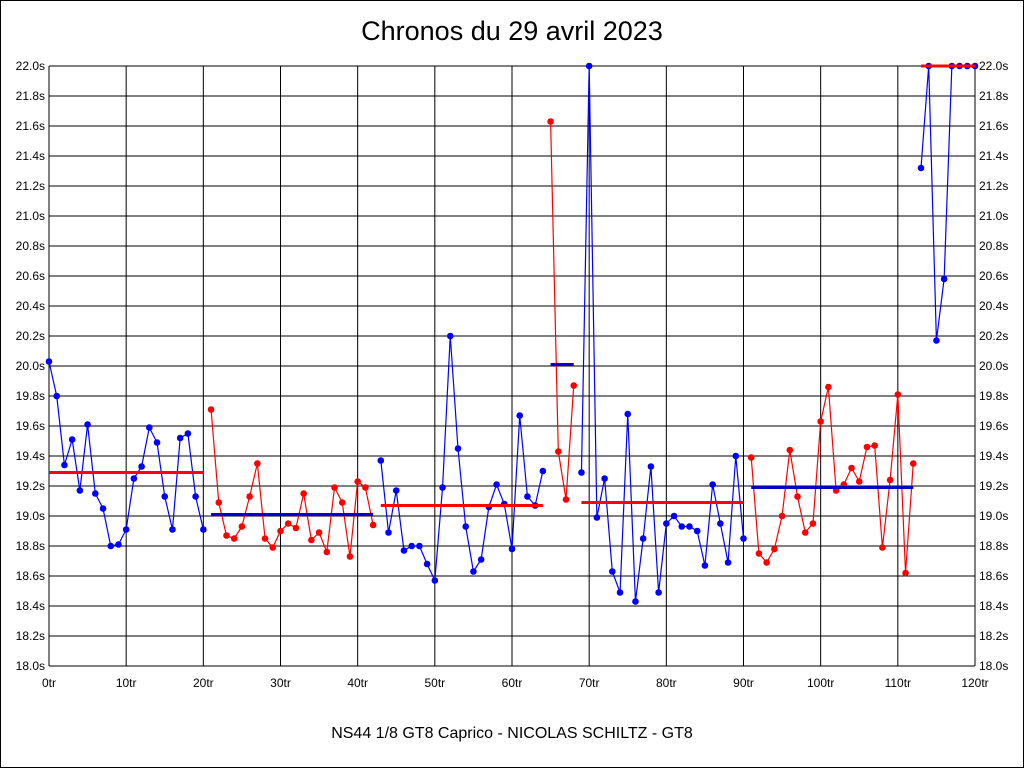  What do you see at coordinates (30, 246) in the screenshot?
I see `y-tick-label-left: 20.8s` at bounding box center [30, 246].